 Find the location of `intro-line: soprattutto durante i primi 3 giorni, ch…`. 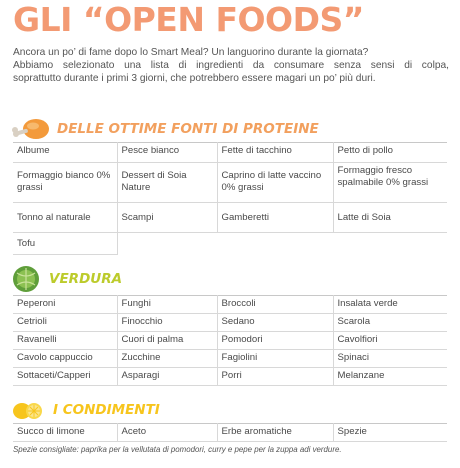

intro-line: soprattutto durante i primi 3 giorni, ch… is located at coordinates (194, 78).